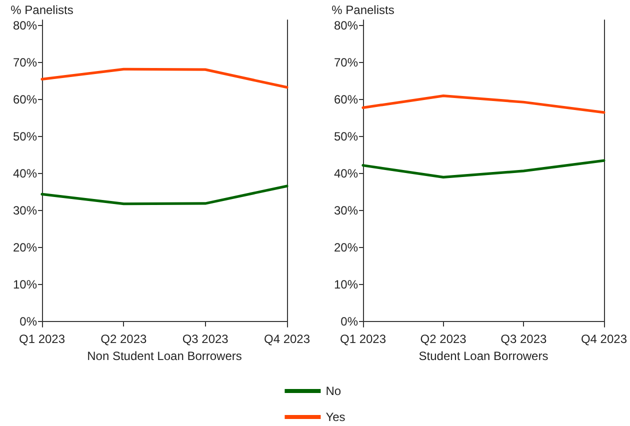 Image resolution: width=630 pixels, height=426 pixels. What do you see at coordinates (334, 391) in the screenshot?
I see `legend-label: No` at bounding box center [334, 391].